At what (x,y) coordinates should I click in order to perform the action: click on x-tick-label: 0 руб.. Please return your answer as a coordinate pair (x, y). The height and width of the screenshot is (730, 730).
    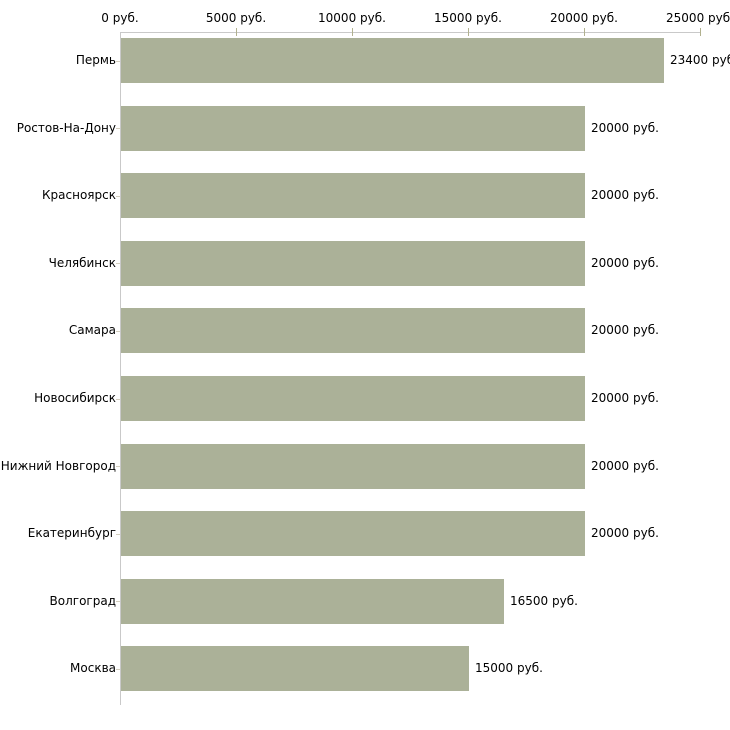
    Looking at the image, I should click on (120, 18).